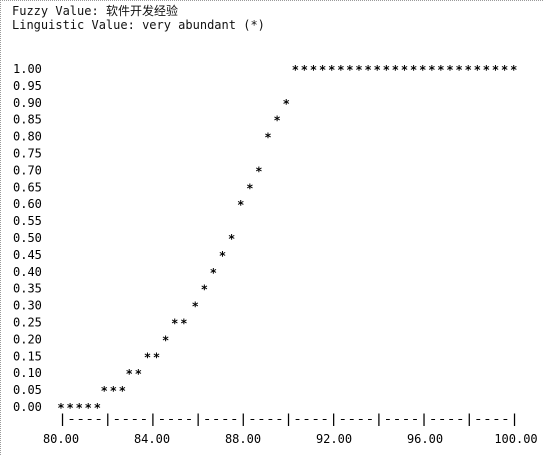 The image size is (544, 456). Describe the element at coordinates (27, 137) in the screenshot. I see `y-tick-label: 0.80` at that location.